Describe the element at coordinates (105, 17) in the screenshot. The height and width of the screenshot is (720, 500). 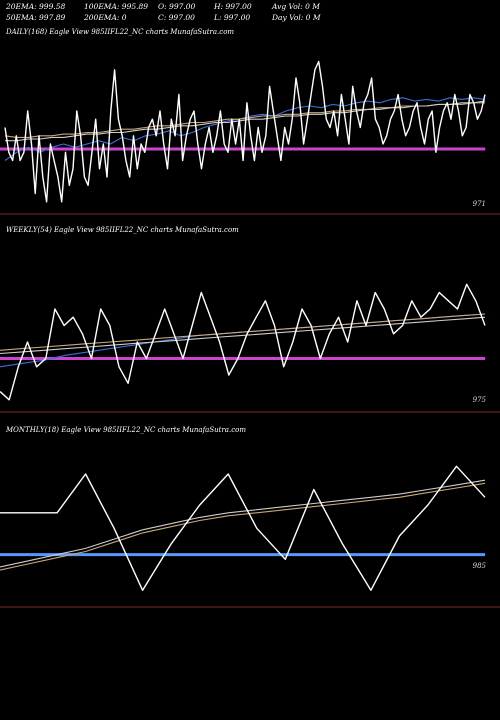
I see `ema200-value: 200EMA: 0` at that location.